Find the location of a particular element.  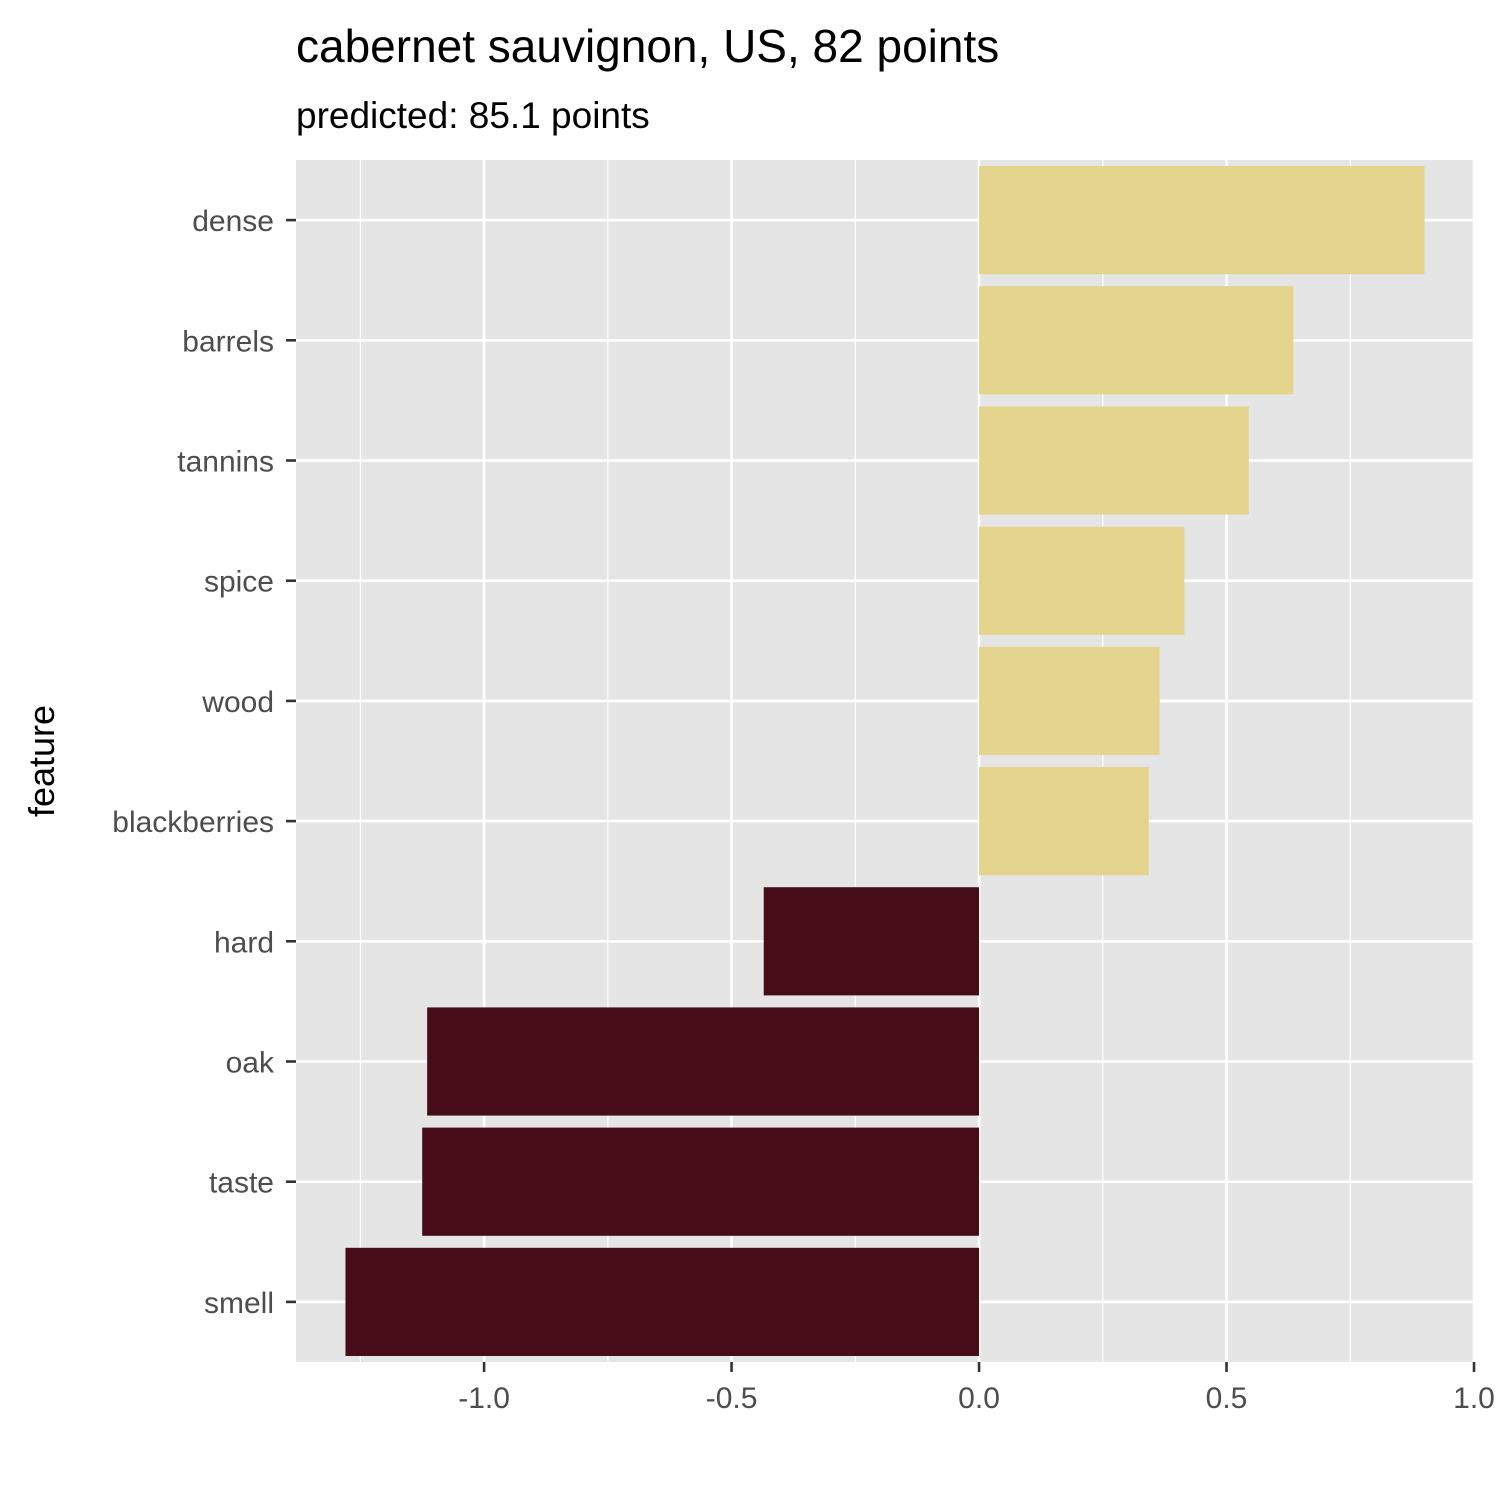

y-axis-title: feature is located at coordinates (41, 761).